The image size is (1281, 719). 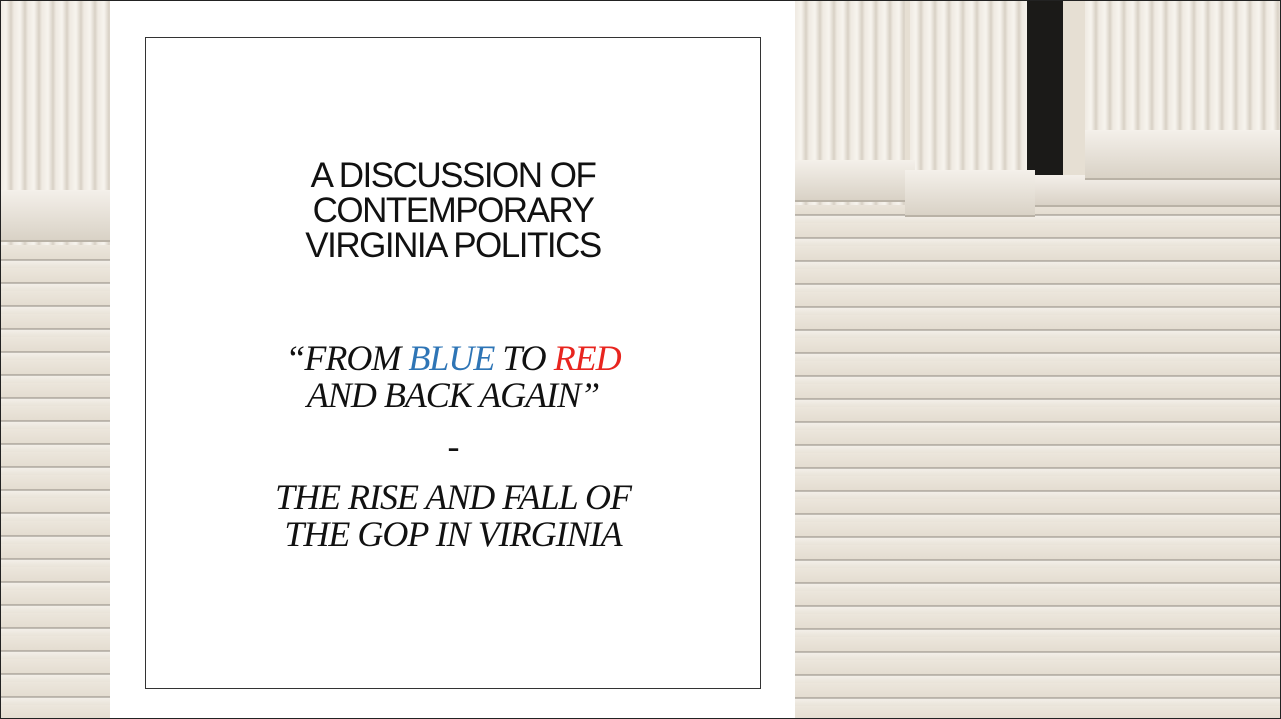 I want to click on subtitle-line: “FROM BLUE TO RED, so click(x=453, y=358).